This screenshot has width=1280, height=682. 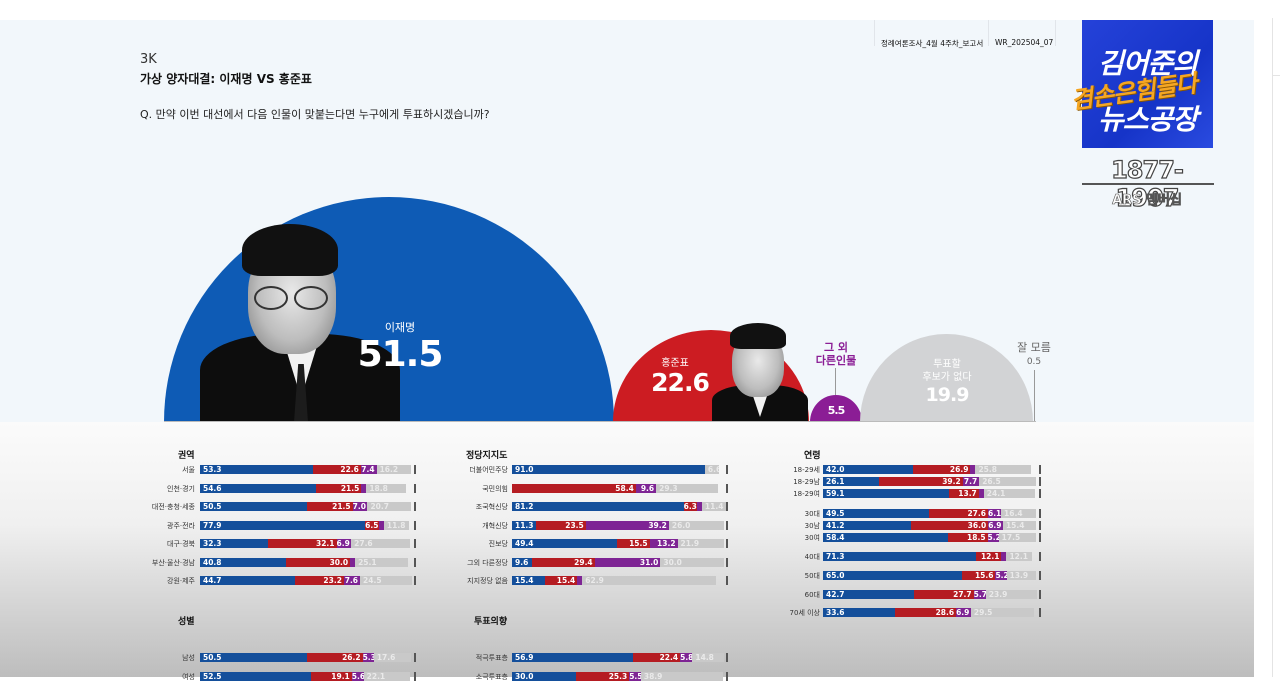 I want to click on row-label: 30여, so click(x=812, y=538).